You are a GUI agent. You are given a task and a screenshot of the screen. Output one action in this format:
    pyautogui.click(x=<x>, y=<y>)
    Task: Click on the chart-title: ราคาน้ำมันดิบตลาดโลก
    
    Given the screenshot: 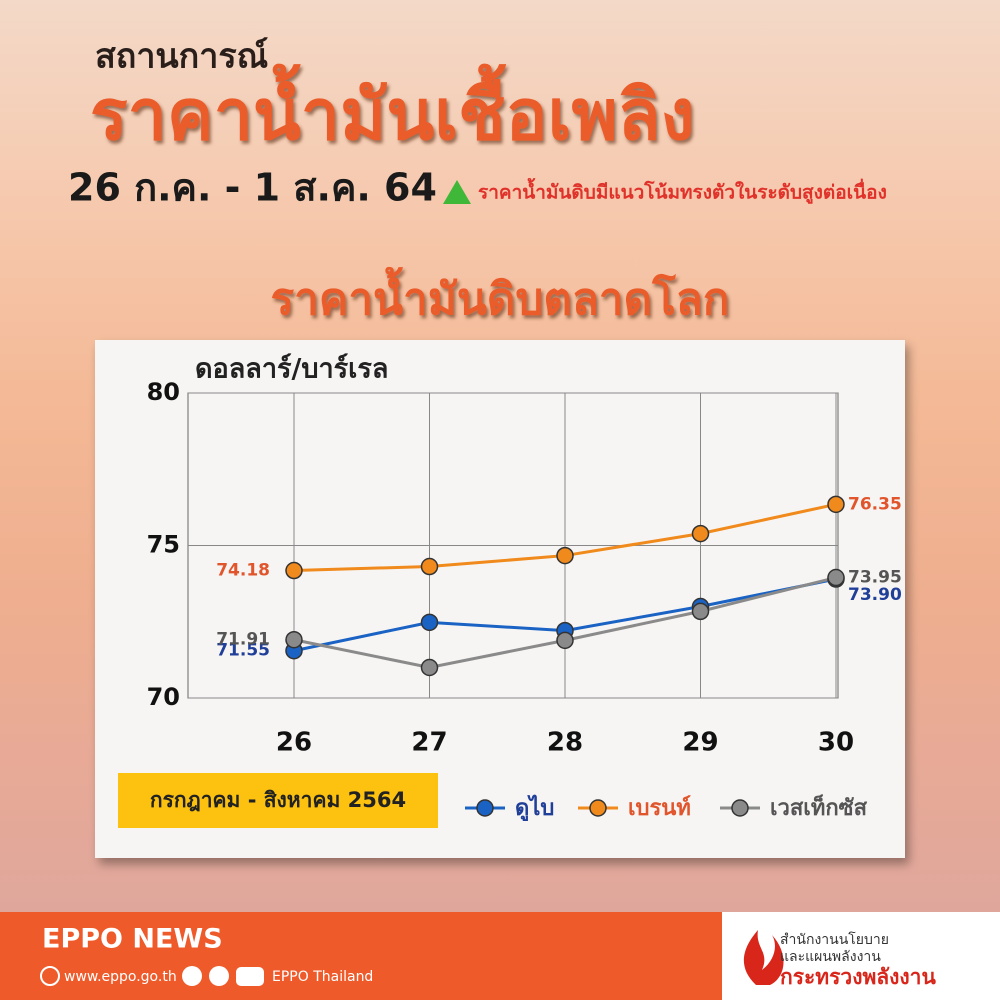 What is the action you would take?
    pyautogui.click(x=500, y=295)
    